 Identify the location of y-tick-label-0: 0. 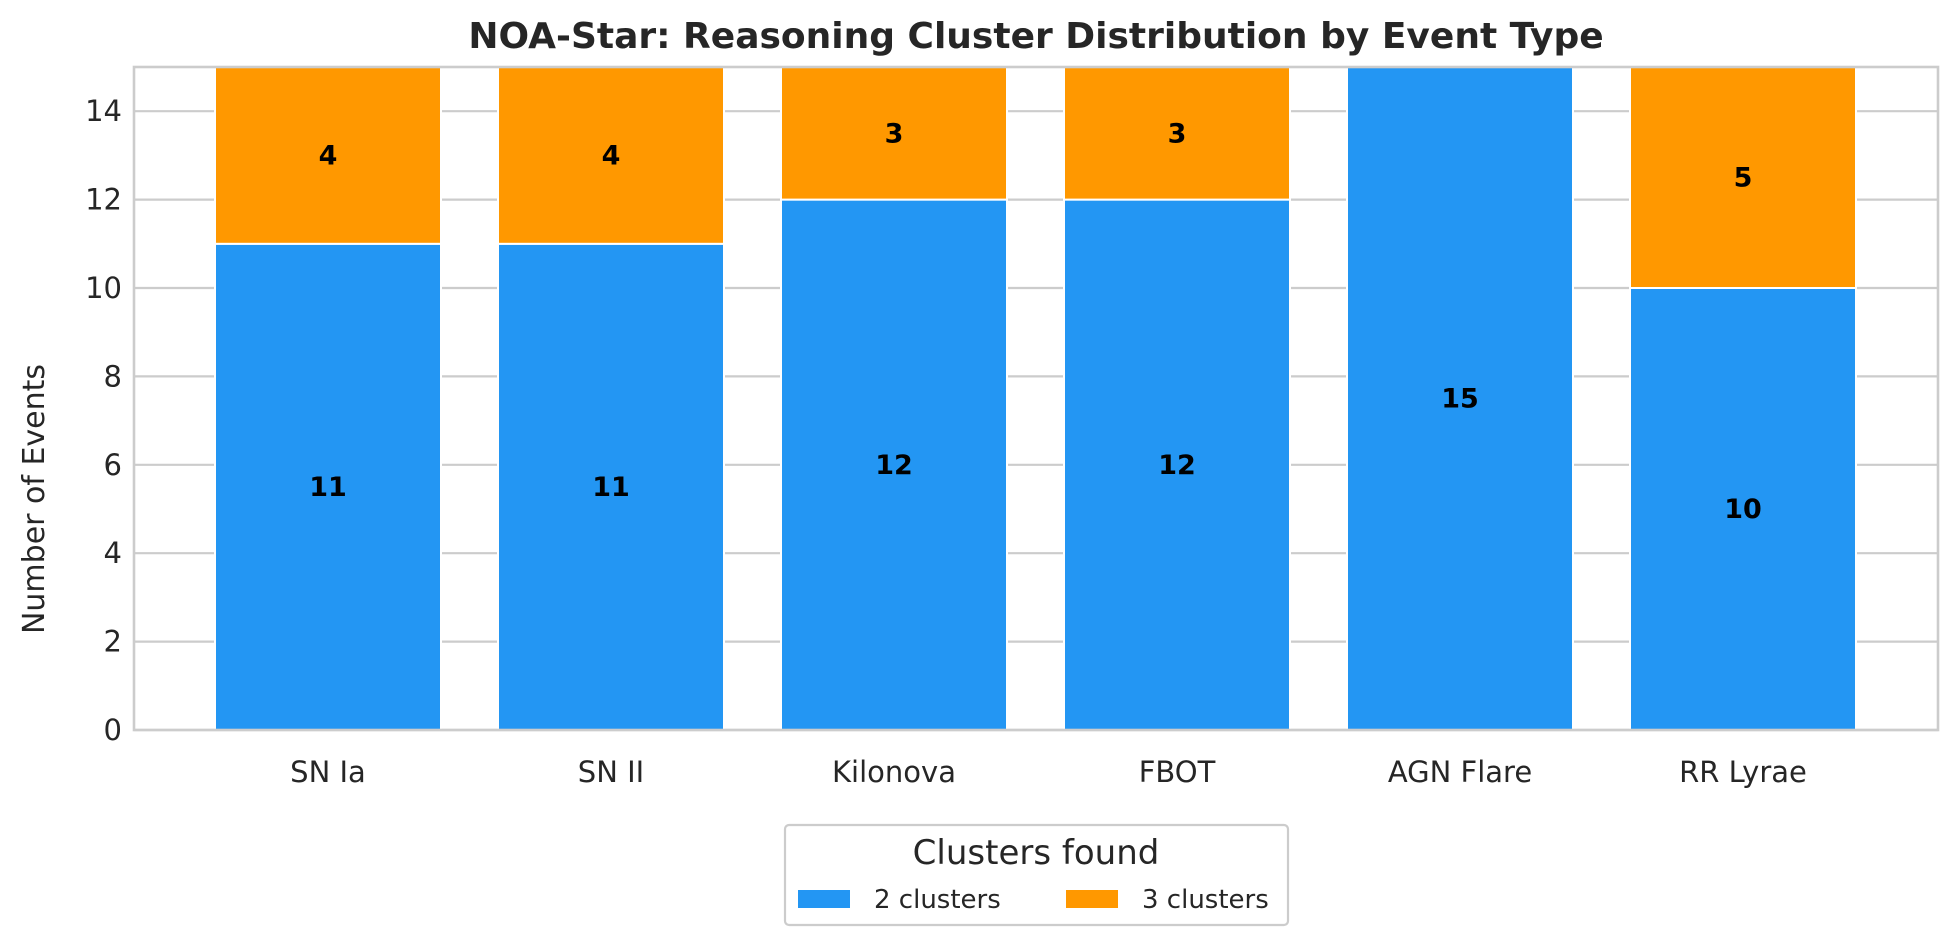
(113, 730).